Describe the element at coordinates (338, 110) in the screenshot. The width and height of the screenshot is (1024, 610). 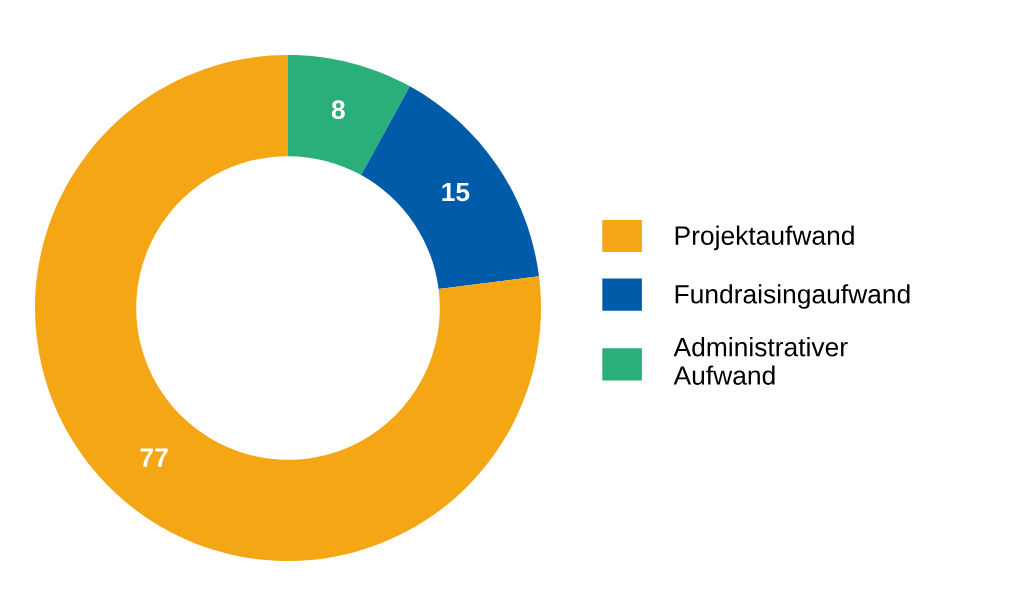
I see `data-label: 8` at that location.